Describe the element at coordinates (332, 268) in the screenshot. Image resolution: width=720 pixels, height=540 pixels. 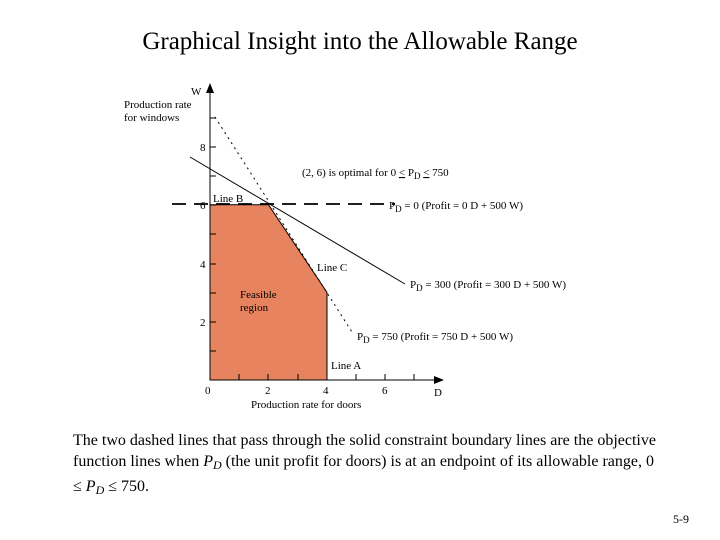
I see `line-c-label: Line C` at that location.